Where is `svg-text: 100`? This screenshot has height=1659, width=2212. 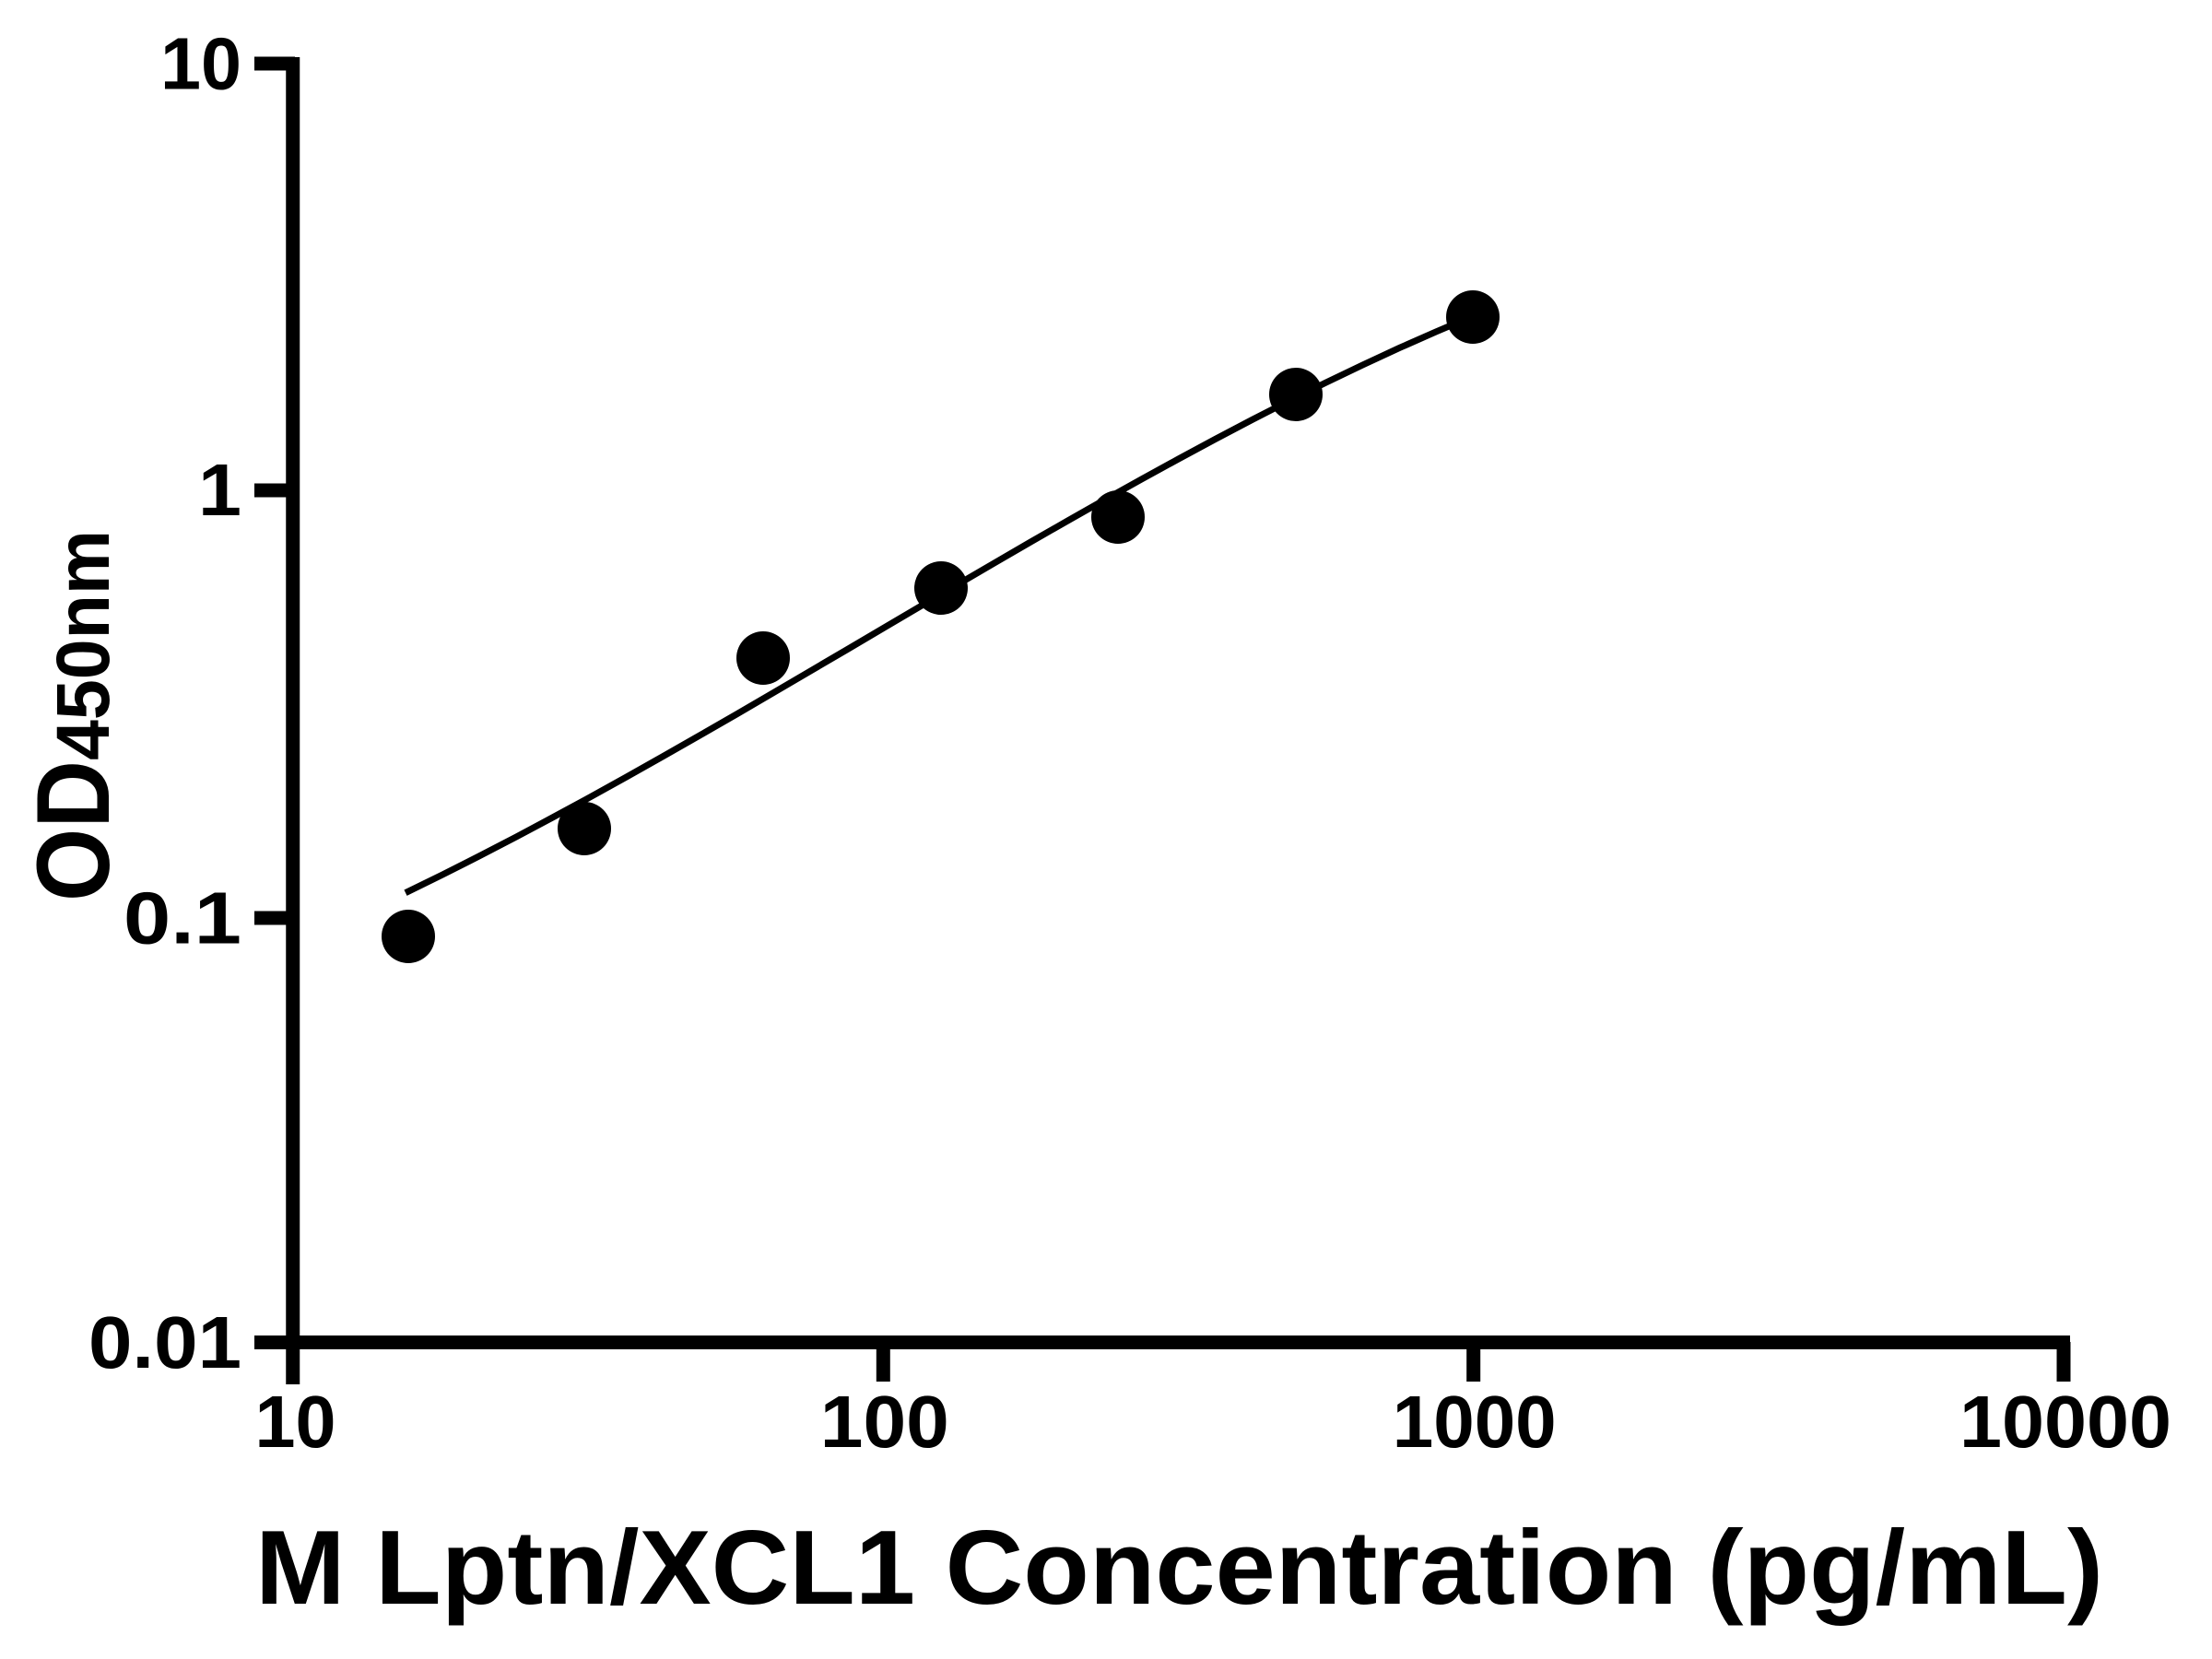 svg-text: 100 is located at coordinates (884, 1422).